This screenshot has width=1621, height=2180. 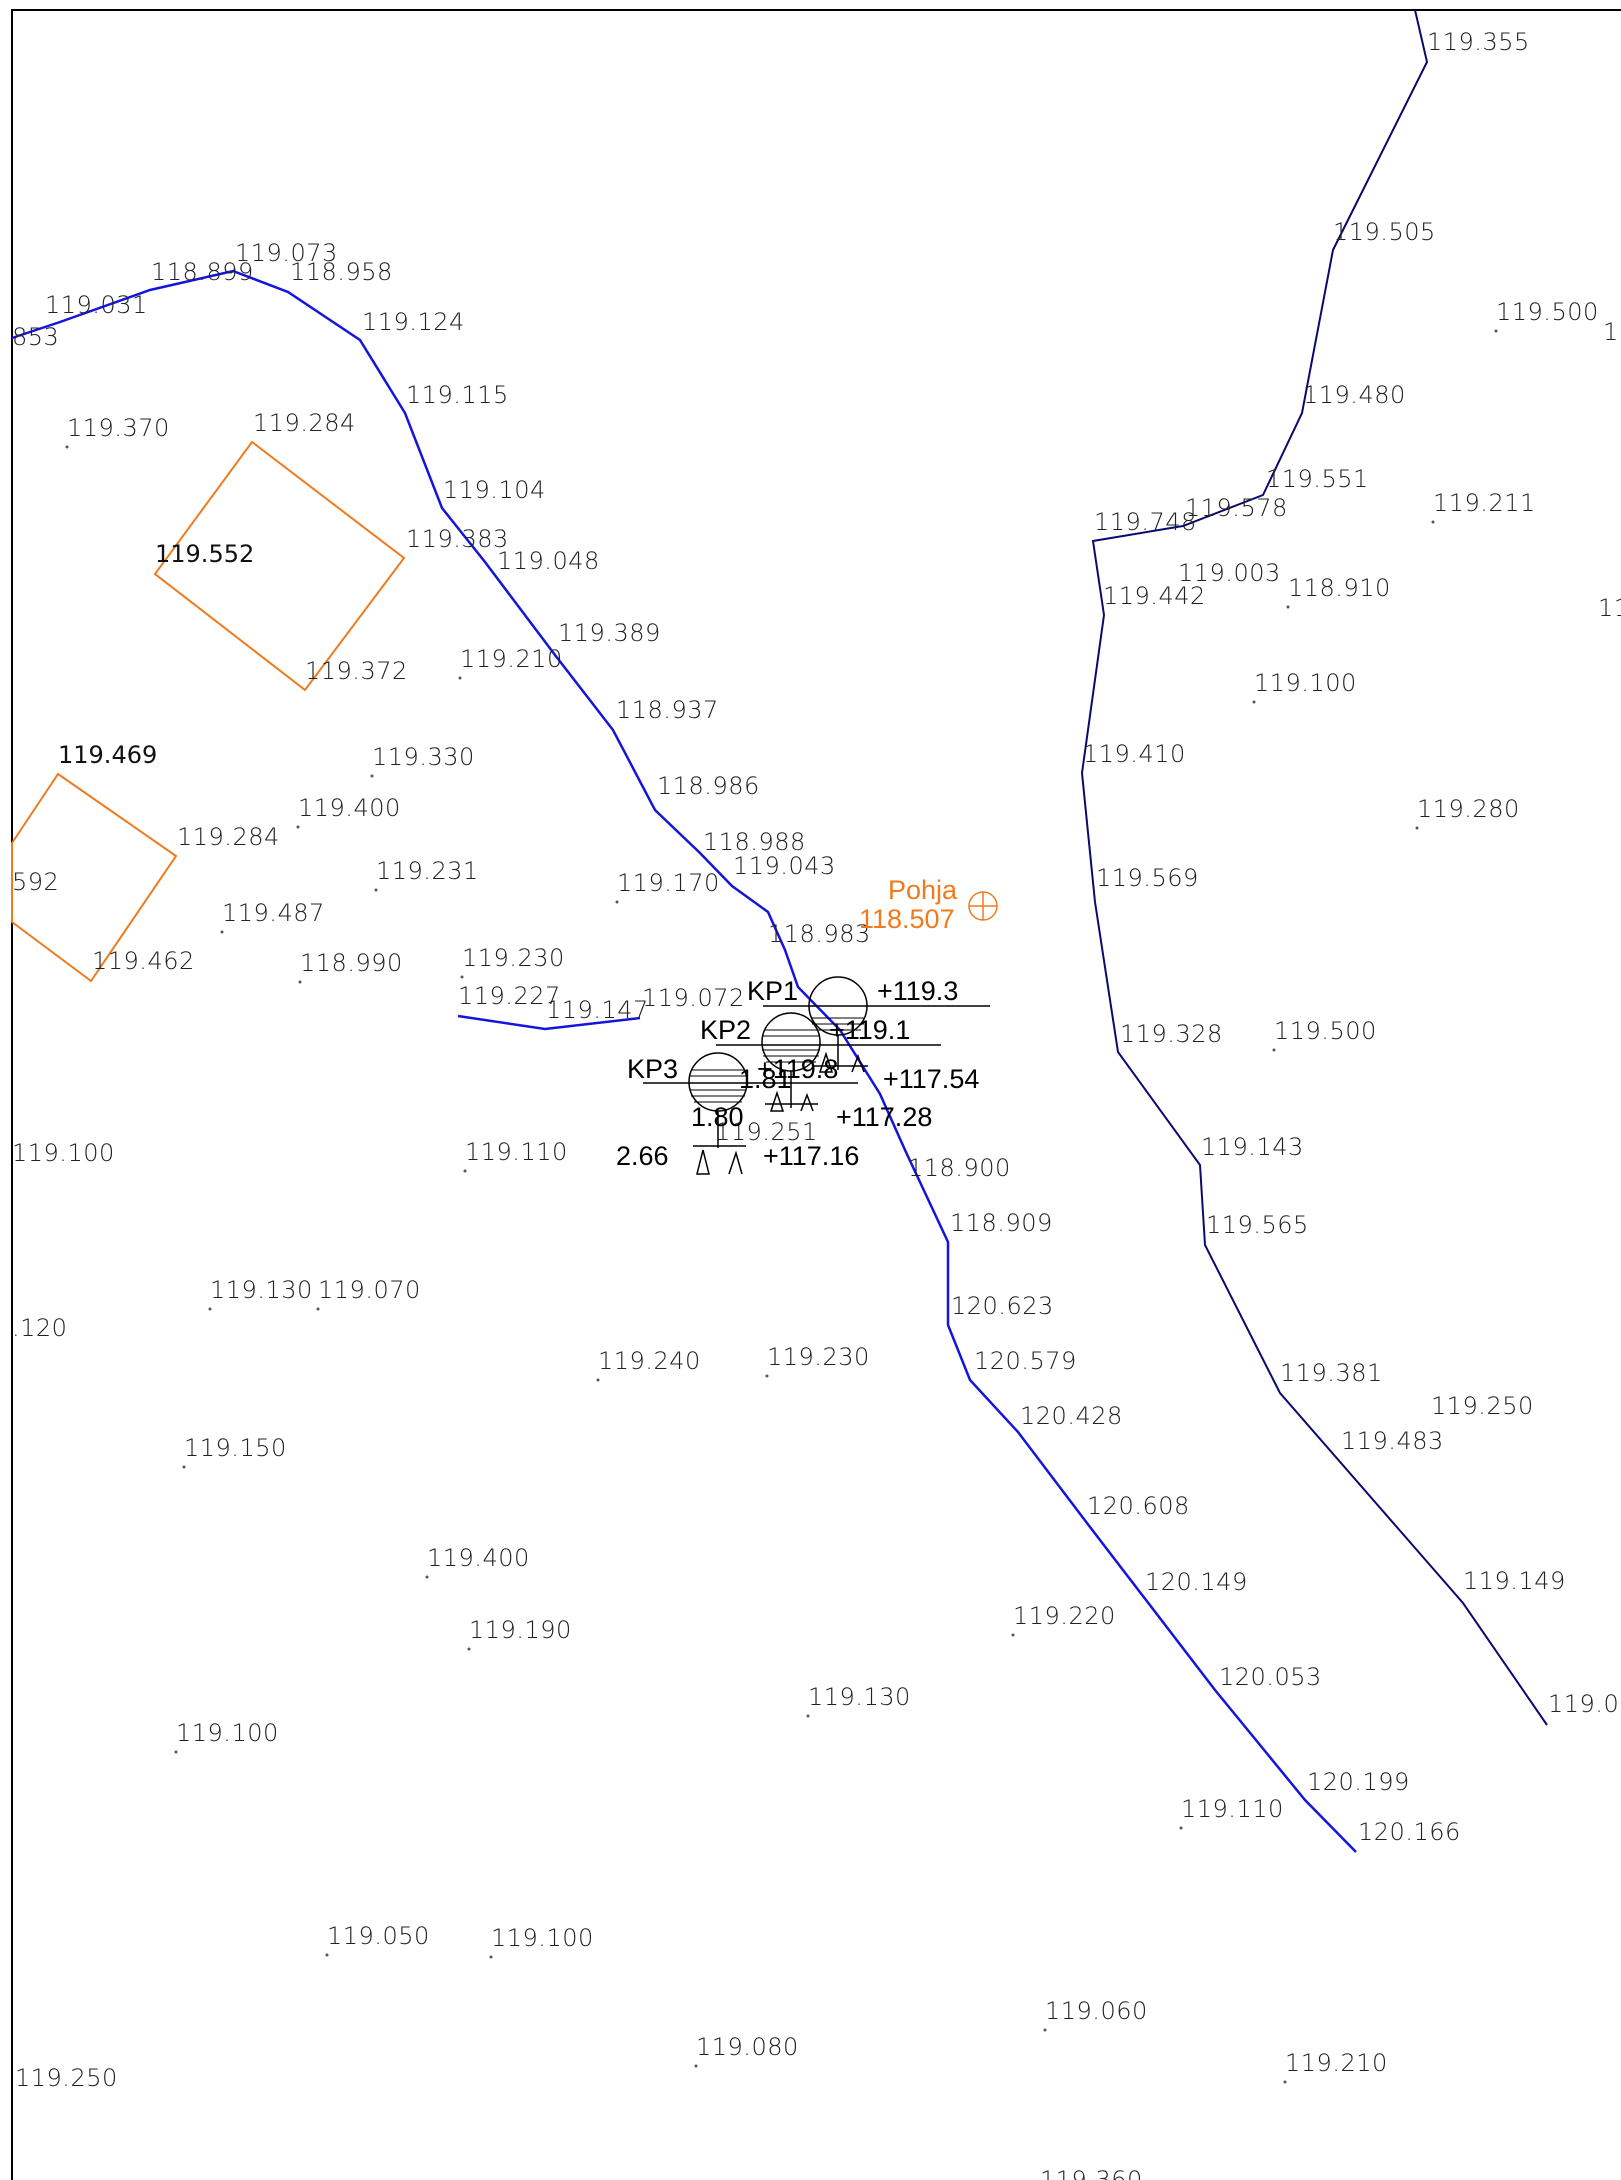 I want to click on elevation-label: 119.170, so click(x=668, y=883).